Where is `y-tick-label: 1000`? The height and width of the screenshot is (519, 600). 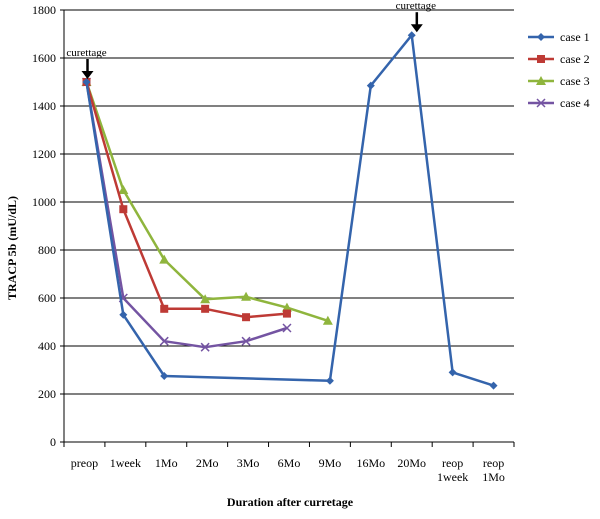 y-tick-label: 1000 is located at coordinates (44, 202).